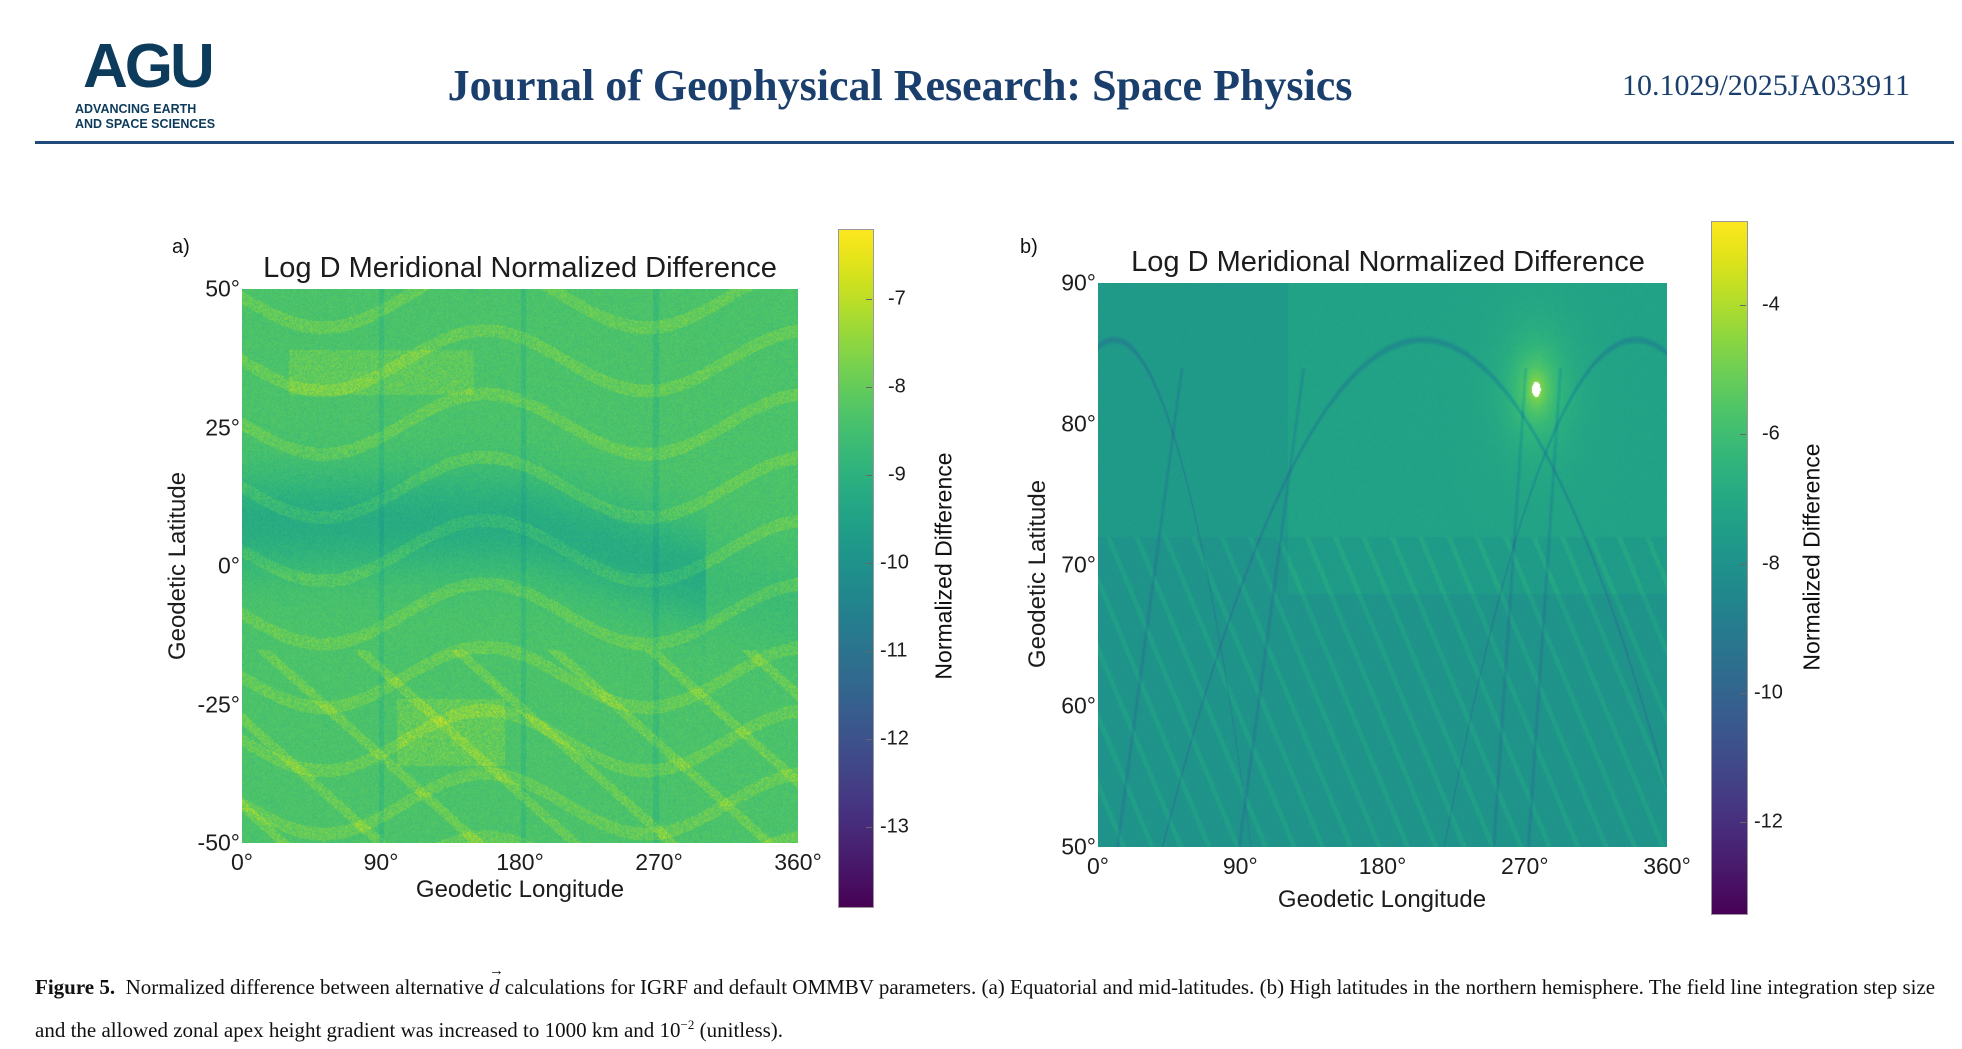 This screenshot has height=1049, width=1962. I want to click on panel-a-title: Log D Meridional Normalized Difference, so click(520, 268).